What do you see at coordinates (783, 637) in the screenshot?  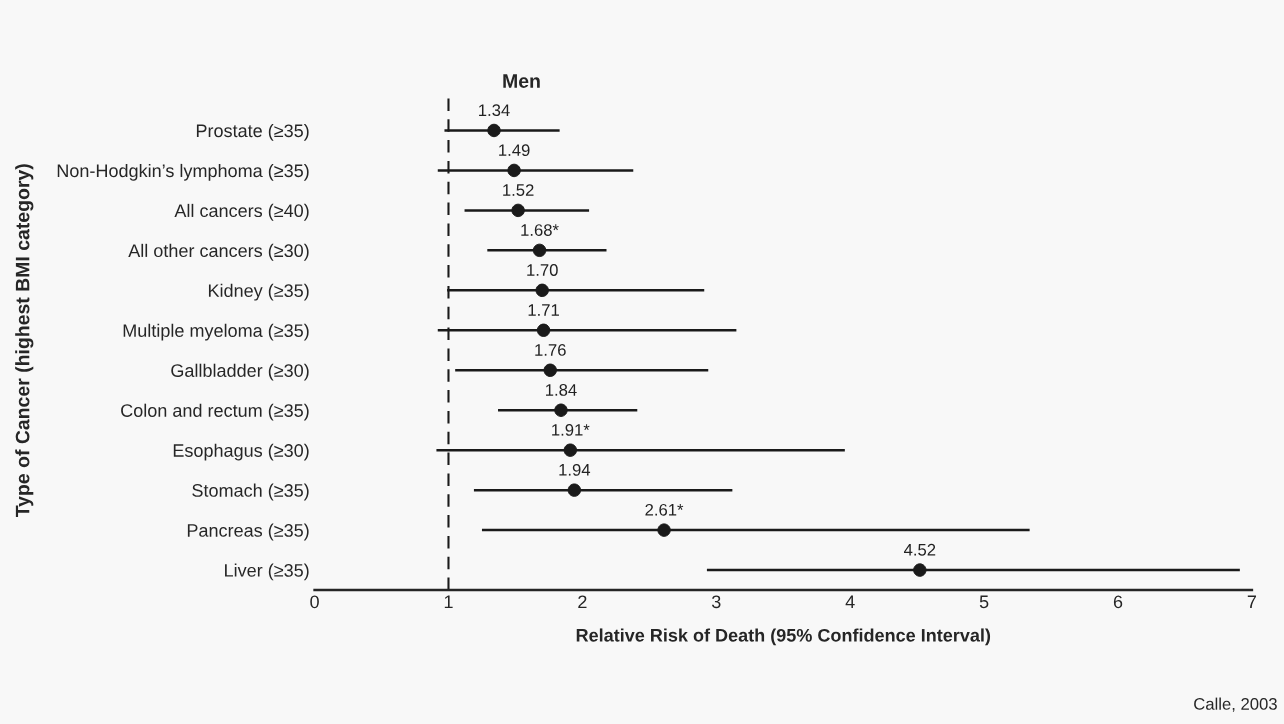 I see `x-axis-title: Relative Risk of Death (95% Confidence Interval)` at bounding box center [783, 637].